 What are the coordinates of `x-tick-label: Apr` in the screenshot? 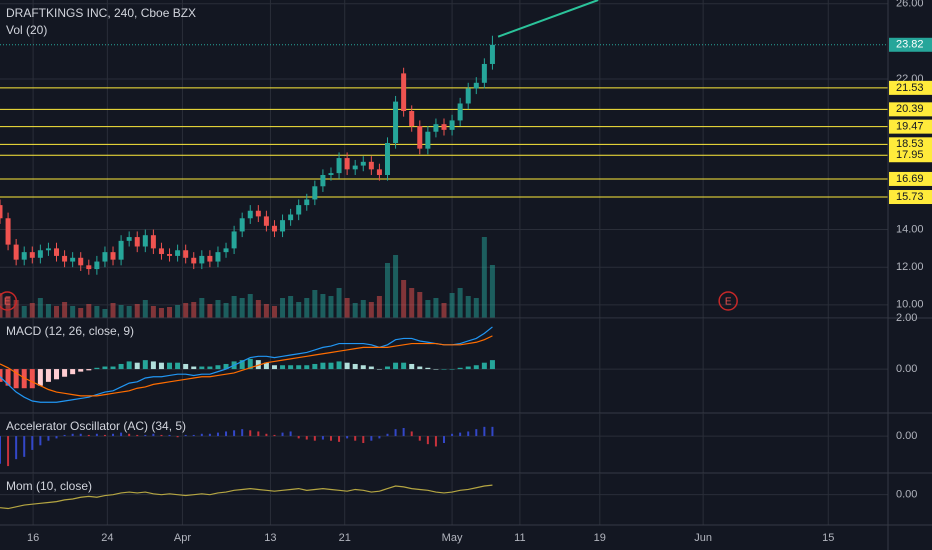 It's located at (182, 538).